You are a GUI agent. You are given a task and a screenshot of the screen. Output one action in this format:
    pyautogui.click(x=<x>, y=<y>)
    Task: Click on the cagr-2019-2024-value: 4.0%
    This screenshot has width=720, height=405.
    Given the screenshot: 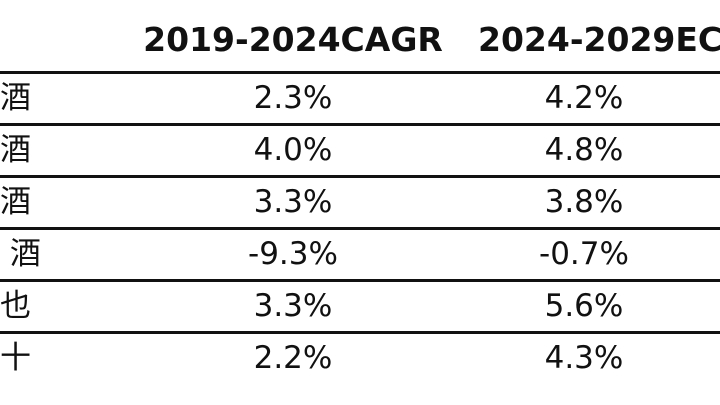 What is the action you would take?
    pyautogui.click(x=293, y=150)
    